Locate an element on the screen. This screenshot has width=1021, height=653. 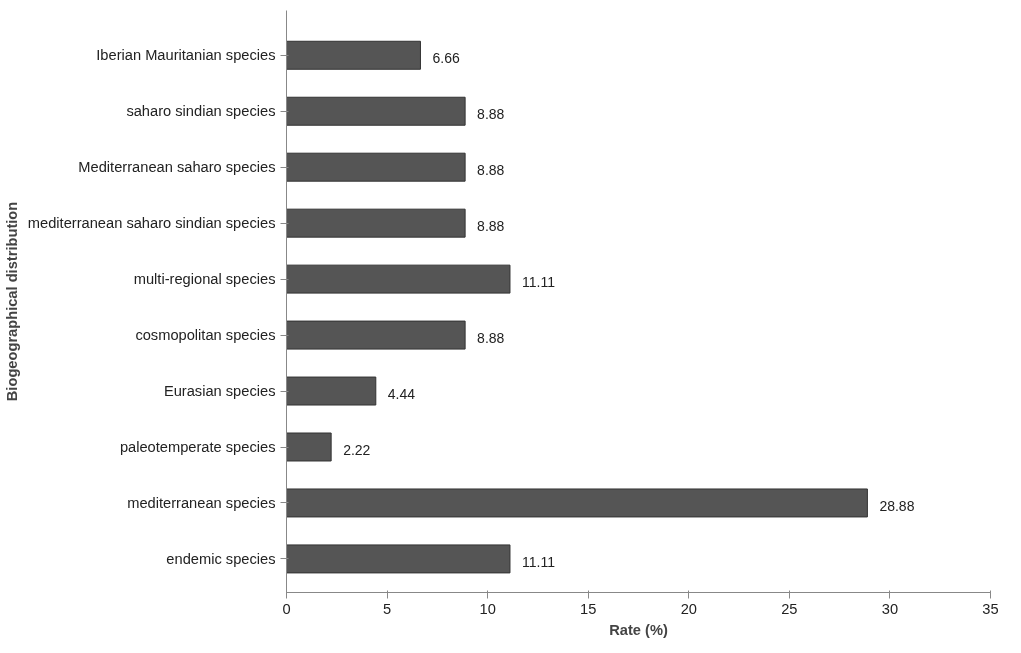
x-tick-label: 25 is located at coordinates (789, 608).